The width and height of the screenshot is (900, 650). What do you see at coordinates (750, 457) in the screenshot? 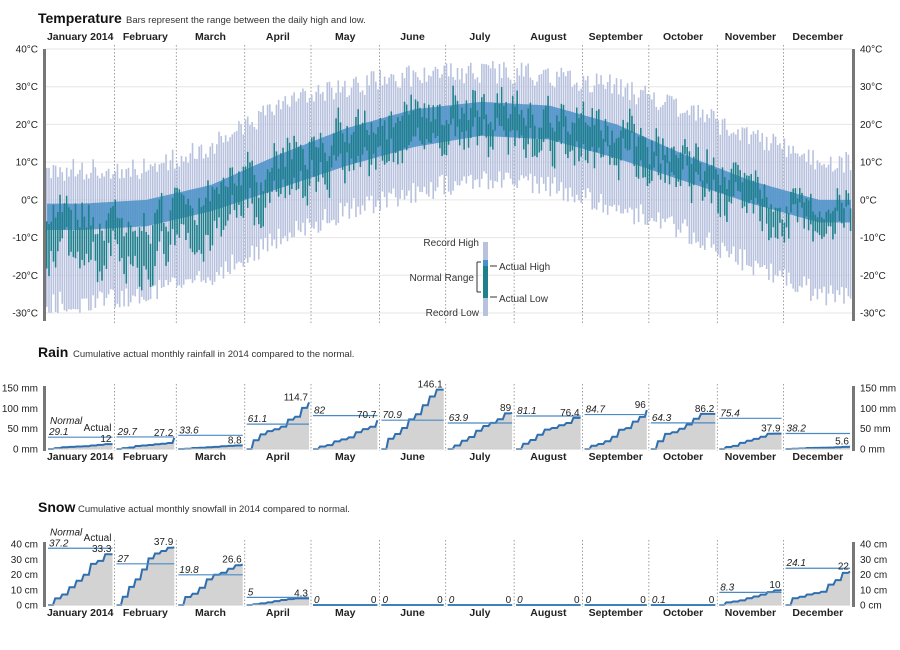
I see `rain-month-label: November` at bounding box center [750, 457].